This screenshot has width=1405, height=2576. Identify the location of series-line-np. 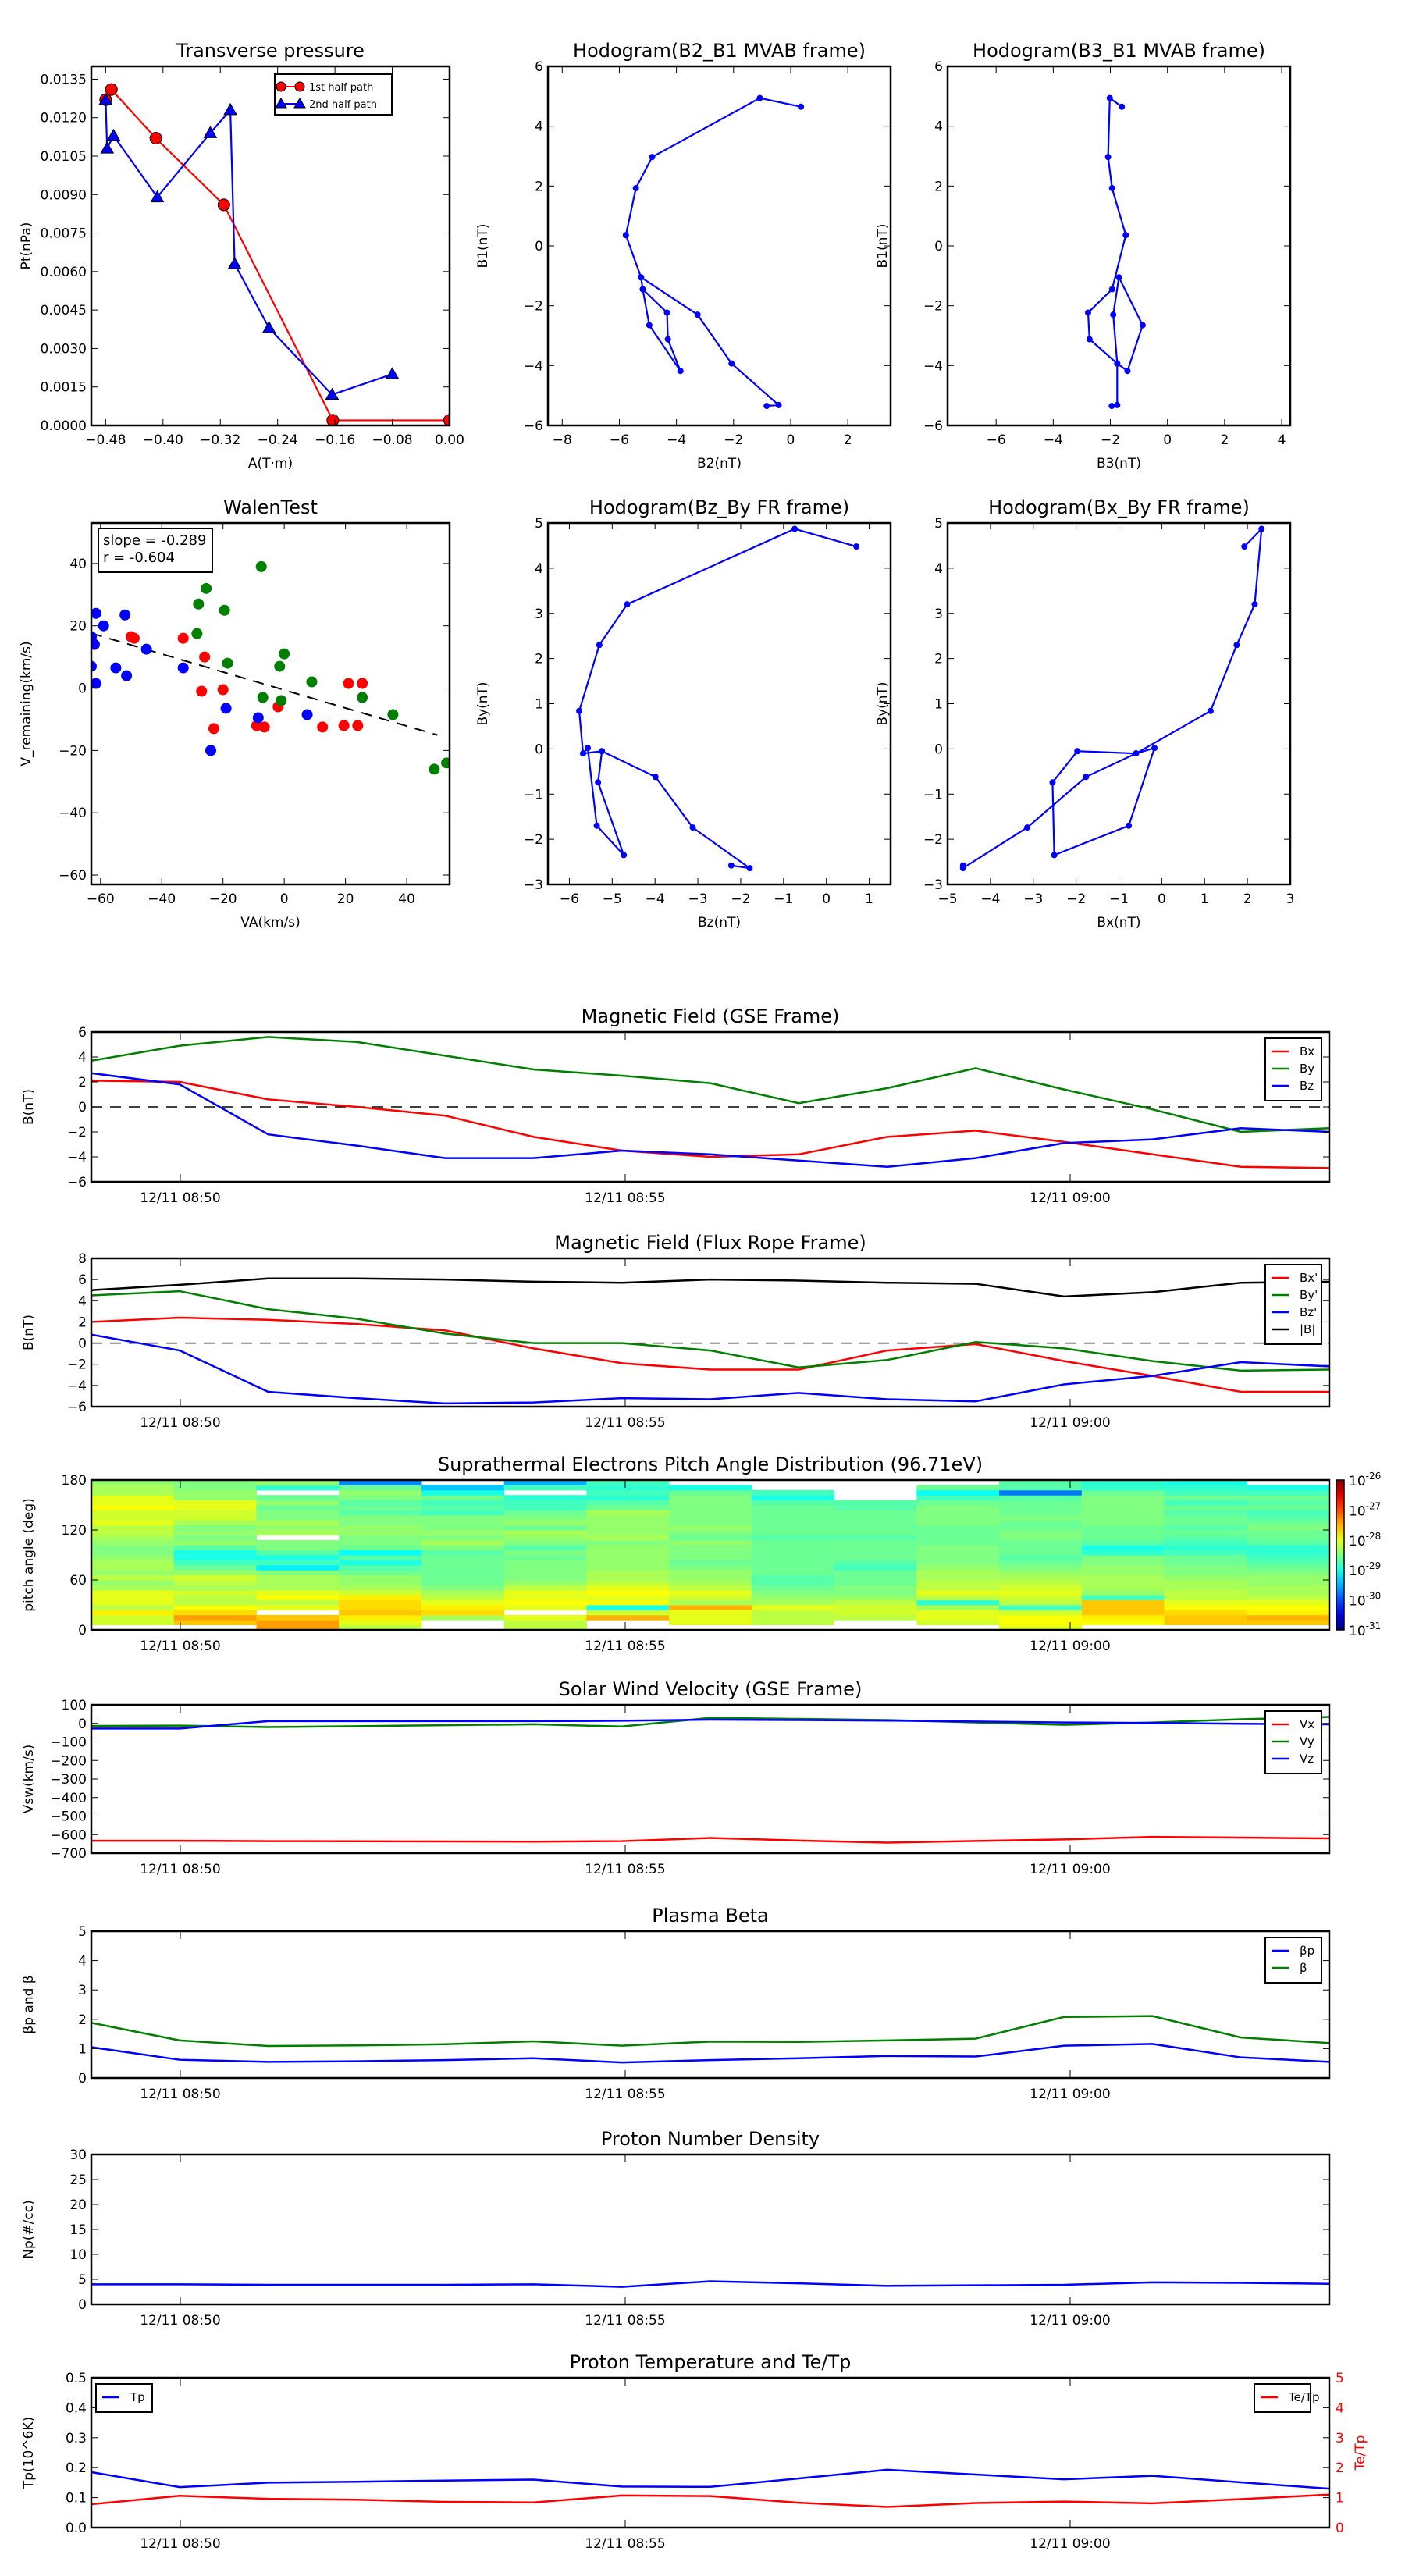
(710, 2284).